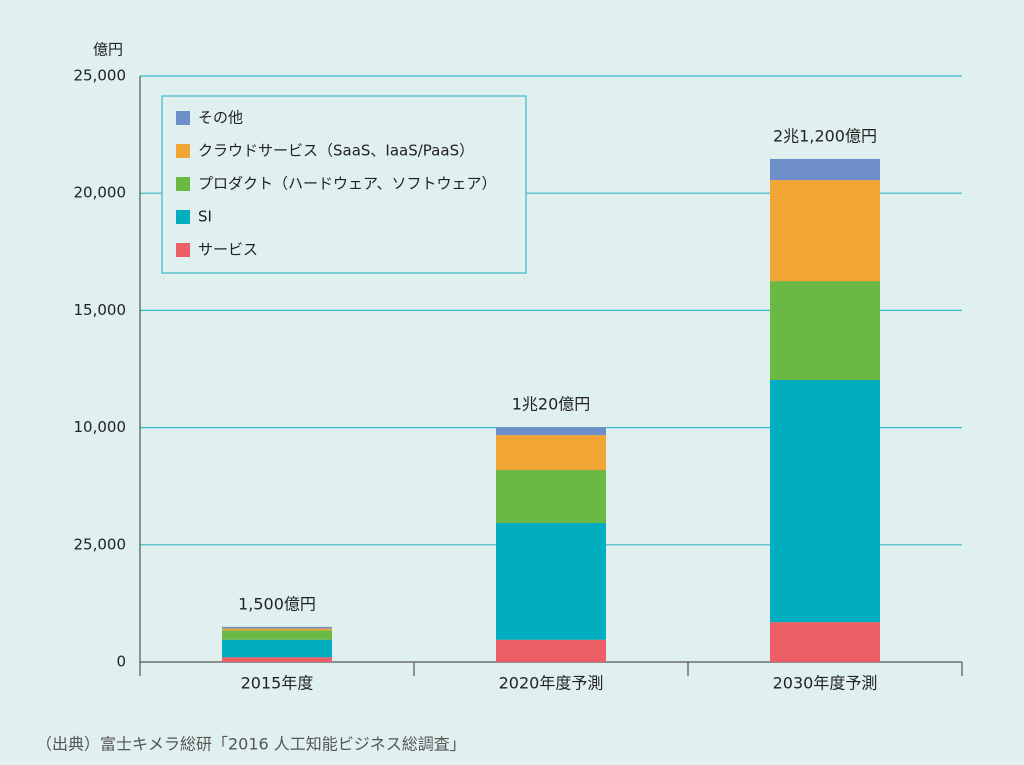 The image size is (1024, 765). I want to click on y-tick-label: 15,000, so click(100, 310).